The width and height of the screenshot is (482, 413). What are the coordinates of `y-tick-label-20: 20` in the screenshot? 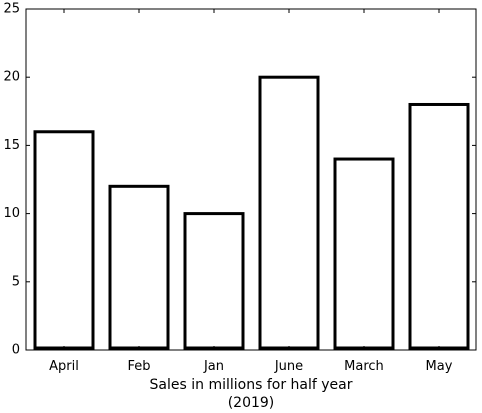 It's located at (11, 77).